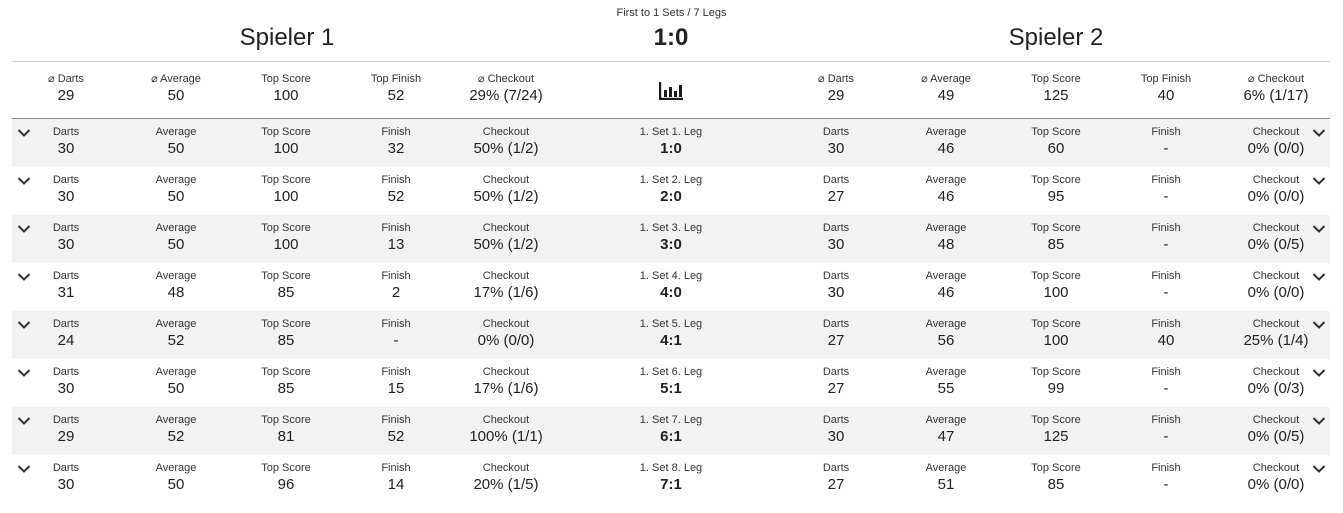 This screenshot has height=513, width=1343. I want to click on p1-leg-top-score: Top Score 85, so click(286, 381).